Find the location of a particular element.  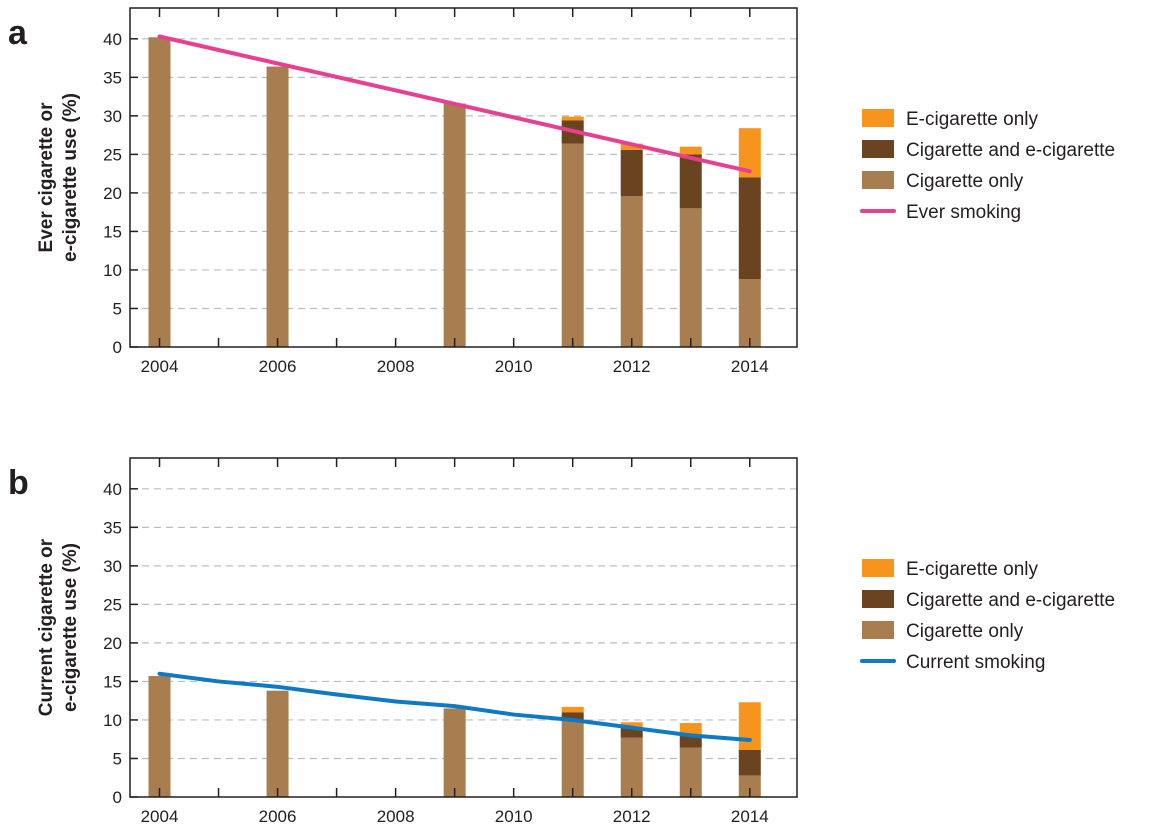

legend-label: Current smoking is located at coordinates (975, 662).